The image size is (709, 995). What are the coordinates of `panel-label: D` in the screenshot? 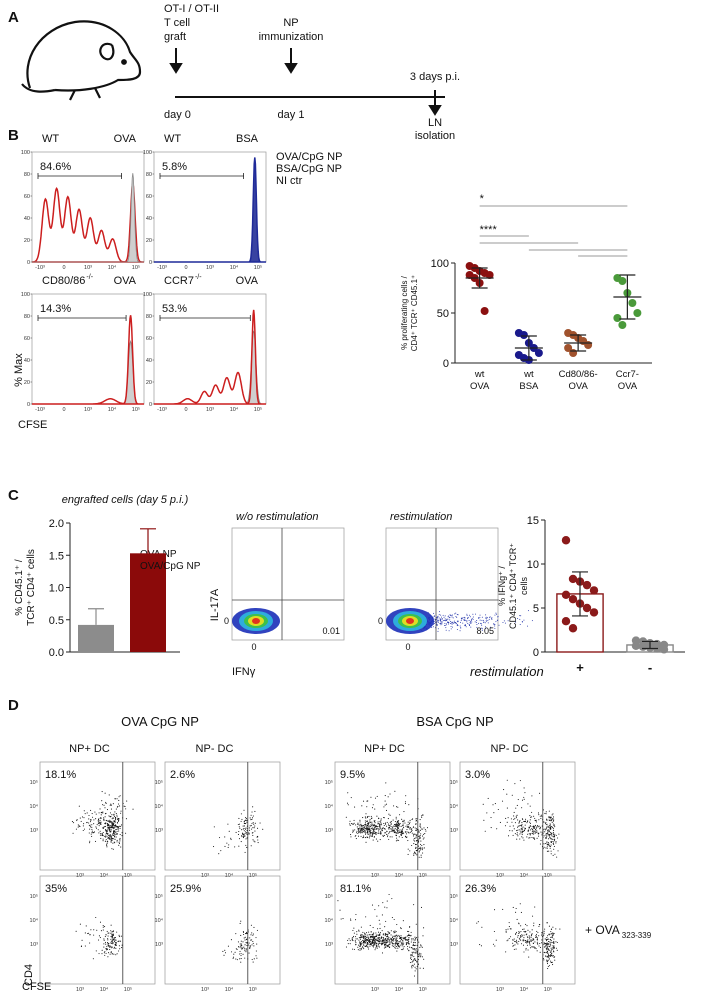 It's located at (13, 705).